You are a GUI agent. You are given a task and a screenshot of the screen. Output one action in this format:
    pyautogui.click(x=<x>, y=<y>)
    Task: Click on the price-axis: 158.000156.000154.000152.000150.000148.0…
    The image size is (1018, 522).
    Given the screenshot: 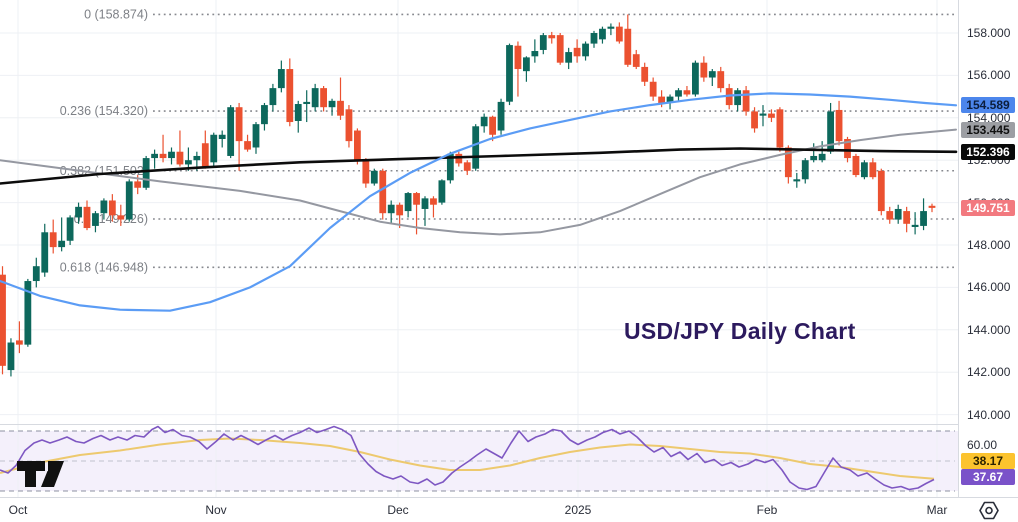 What is the action you would take?
    pyautogui.click(x=988, y=261)
    